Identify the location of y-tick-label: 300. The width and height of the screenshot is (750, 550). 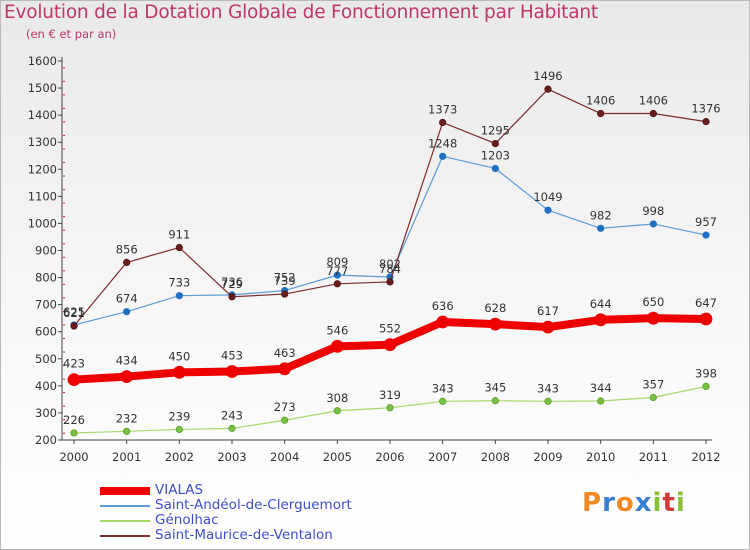
(46, 413).